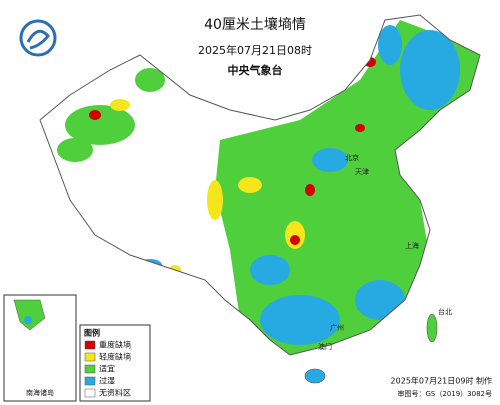  What do you see at coordinates (29, 315) in the screenshot?
I see `inset-land` at bounding box center [29, 315].